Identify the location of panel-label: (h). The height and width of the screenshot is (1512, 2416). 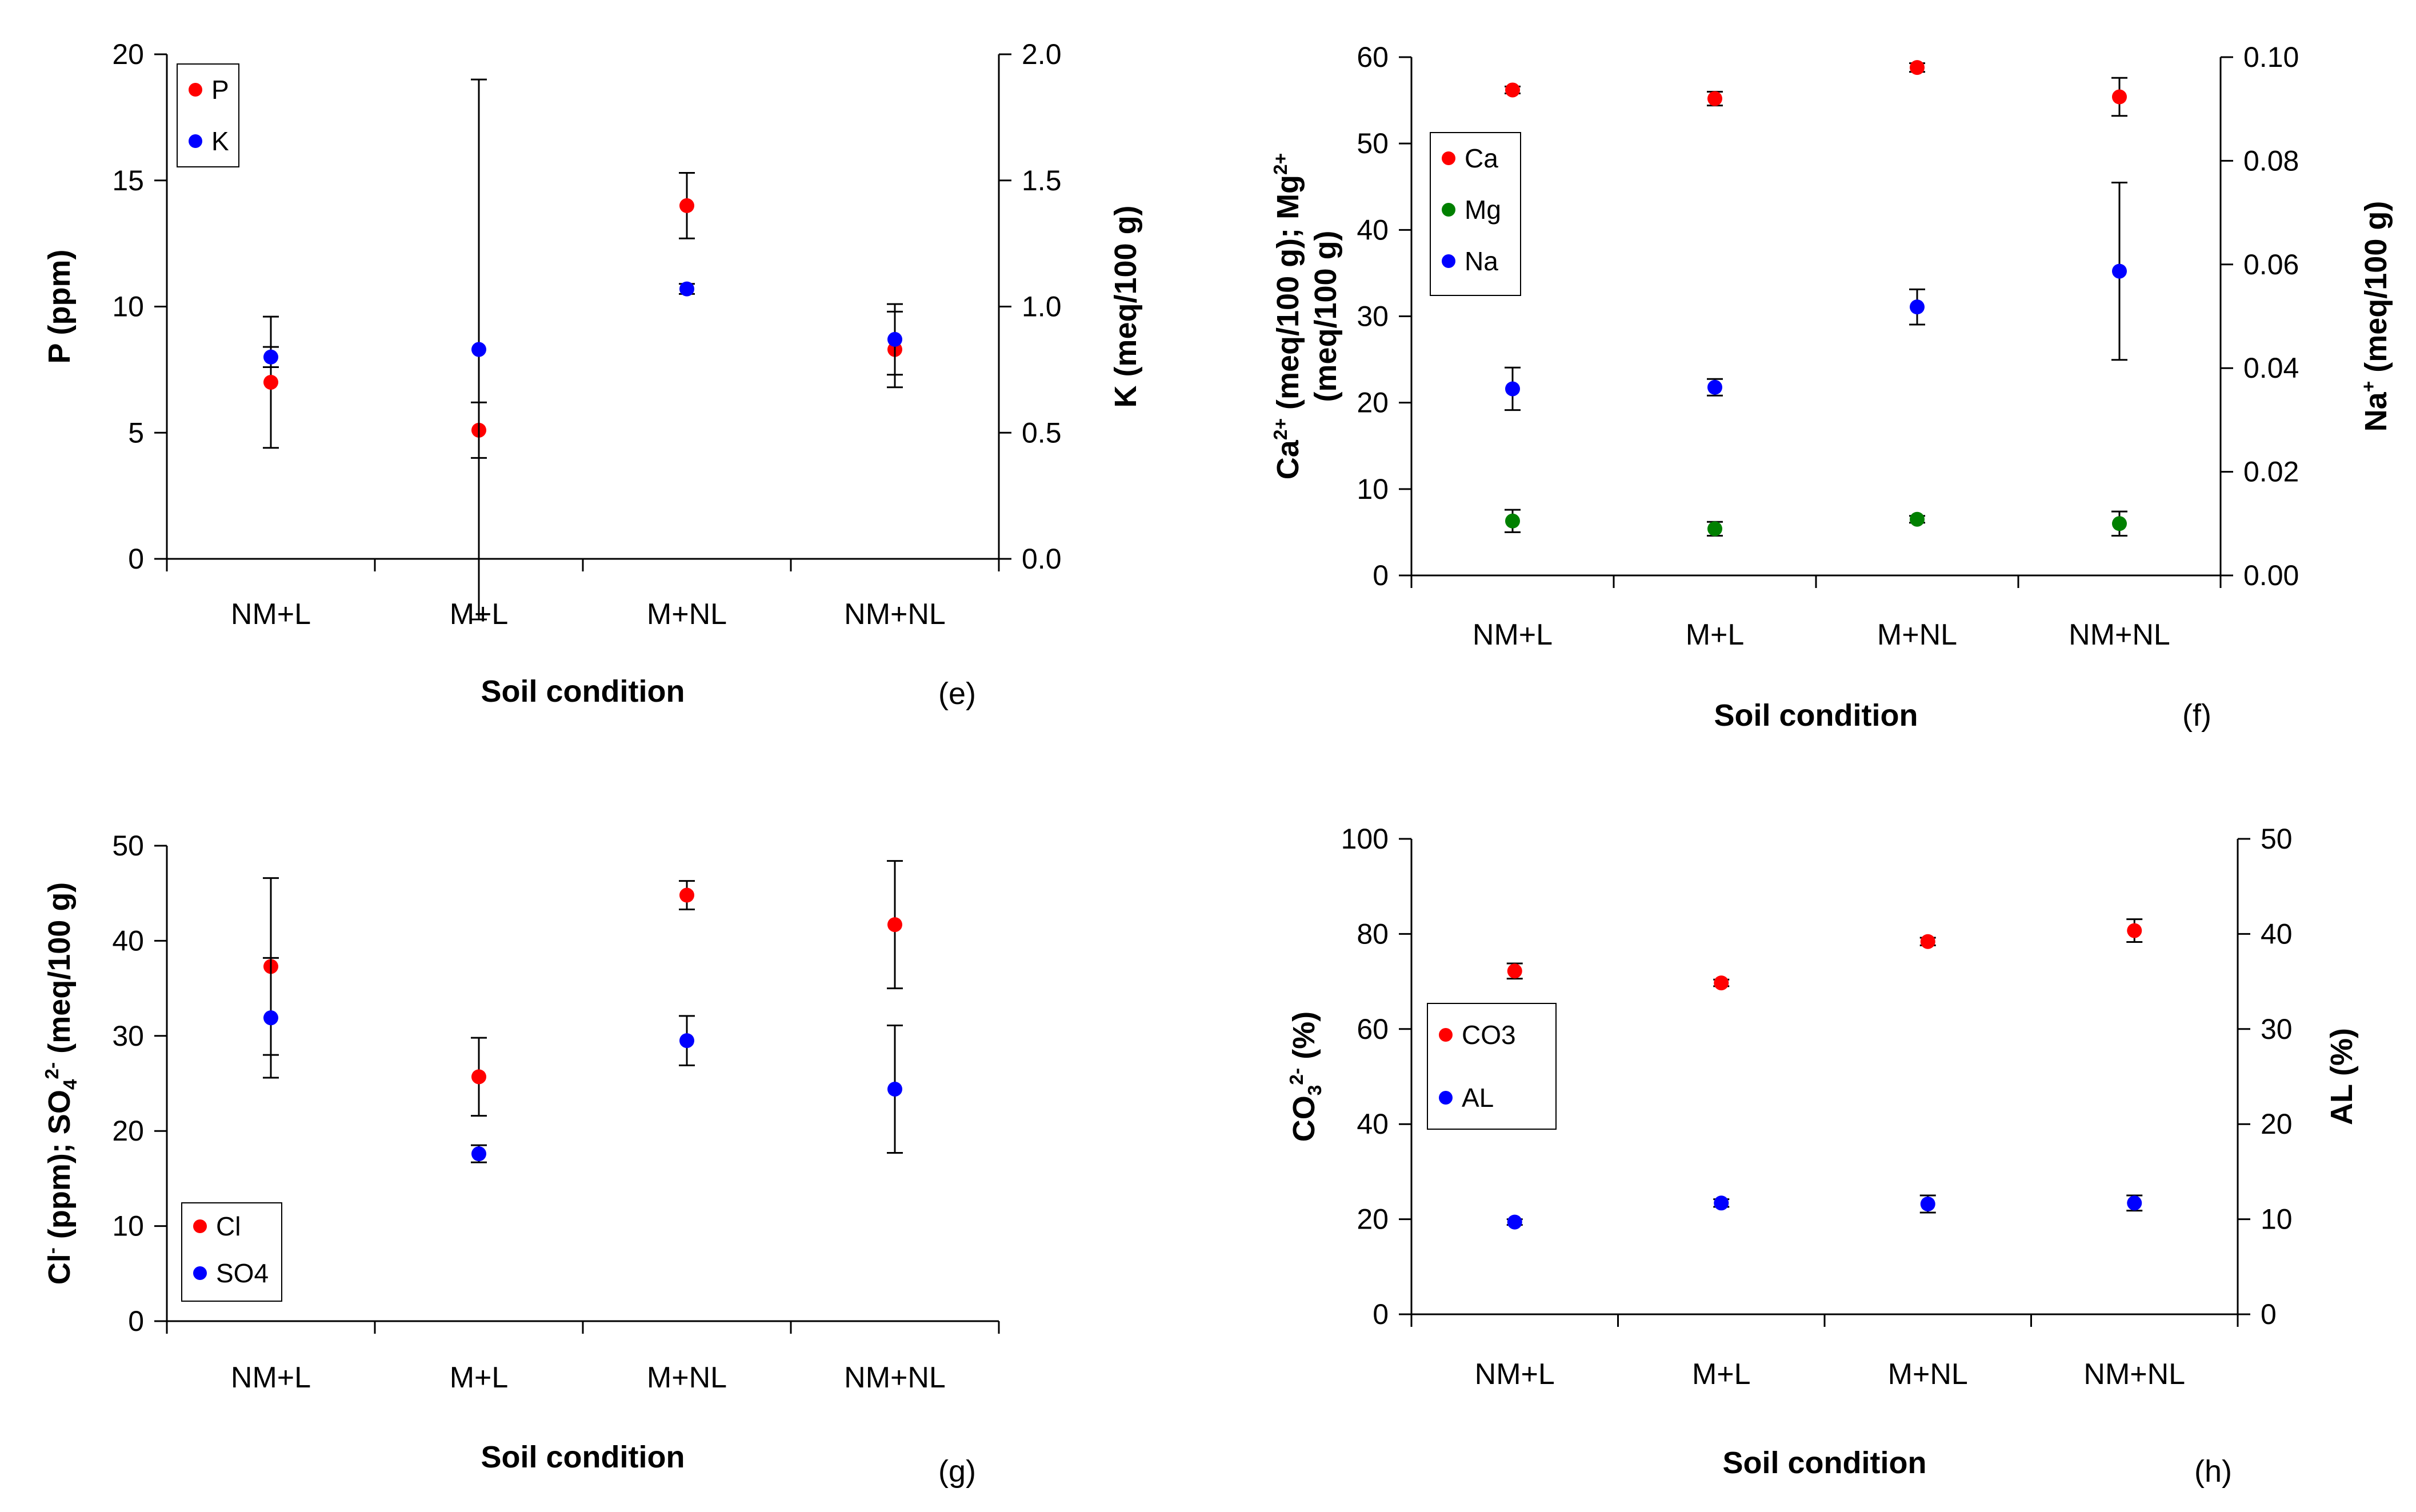
(2213, 1471).